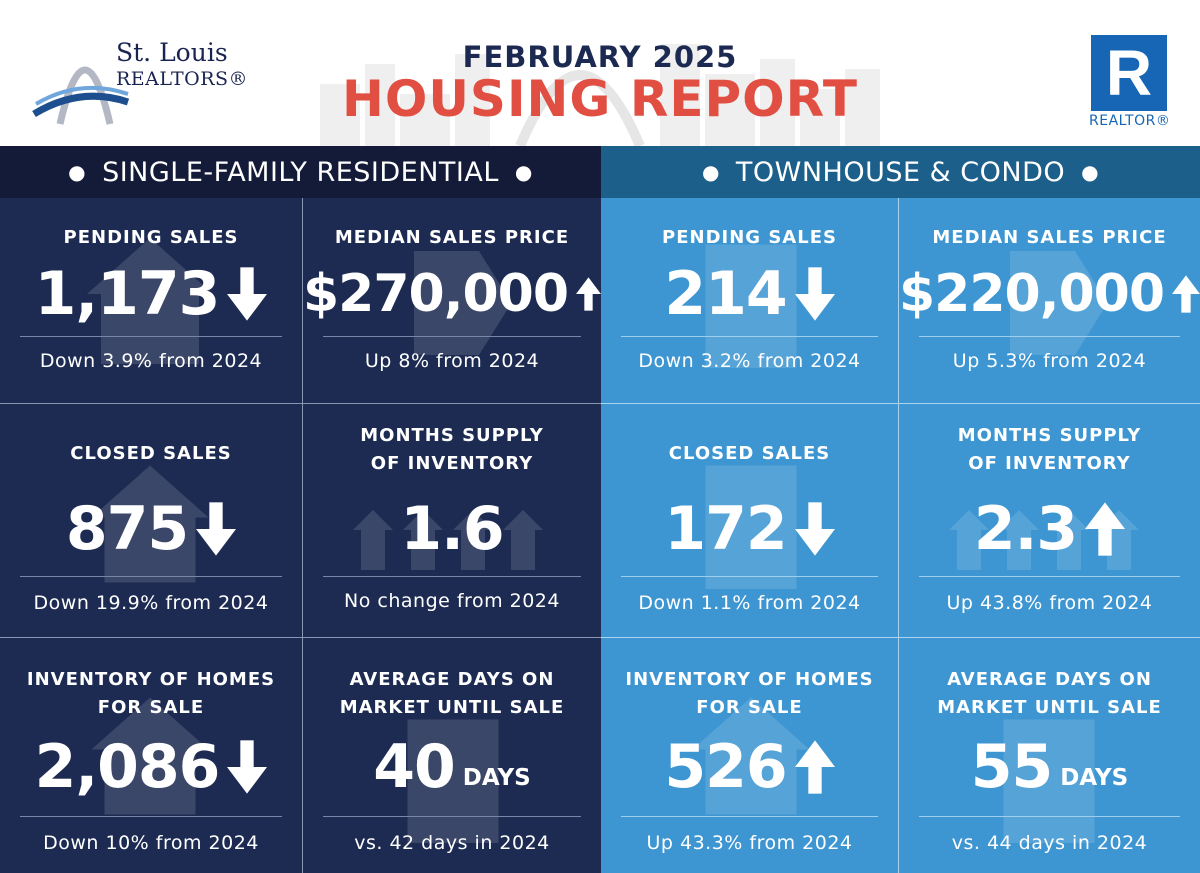 This screenshot has height=873, width=1200. Describe the element at coordinates (452, 361) in the screenshot. I see `sfr-median-price-change: Up 8% from 2024` at that location.